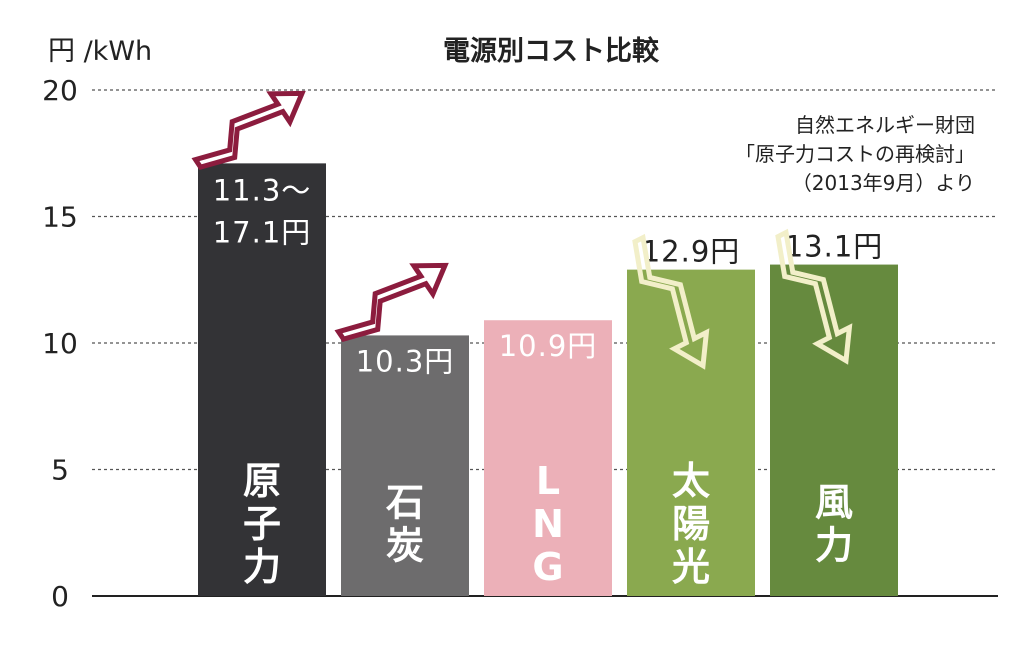 The image size is (1032, 648). What do you see at coordinates (405, 503) in the screenshot?
I see `category-label-char: 石` at bounding box center [405, 503].